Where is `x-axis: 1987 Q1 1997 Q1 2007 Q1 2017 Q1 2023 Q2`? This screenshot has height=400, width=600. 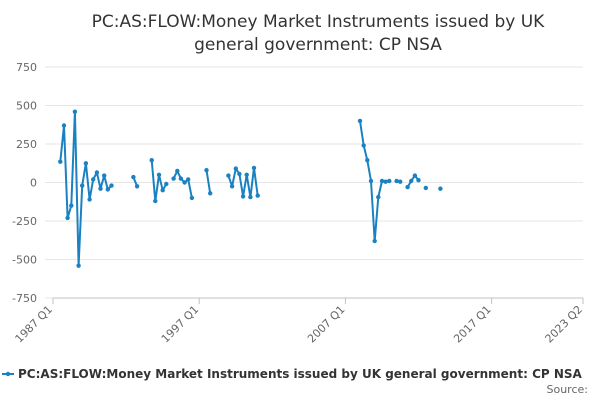
x-axis: 1987 Q1 1997 Q1 2007 Q1 2017 Q1 2023 Q2 is located at coordinates (299, 321).